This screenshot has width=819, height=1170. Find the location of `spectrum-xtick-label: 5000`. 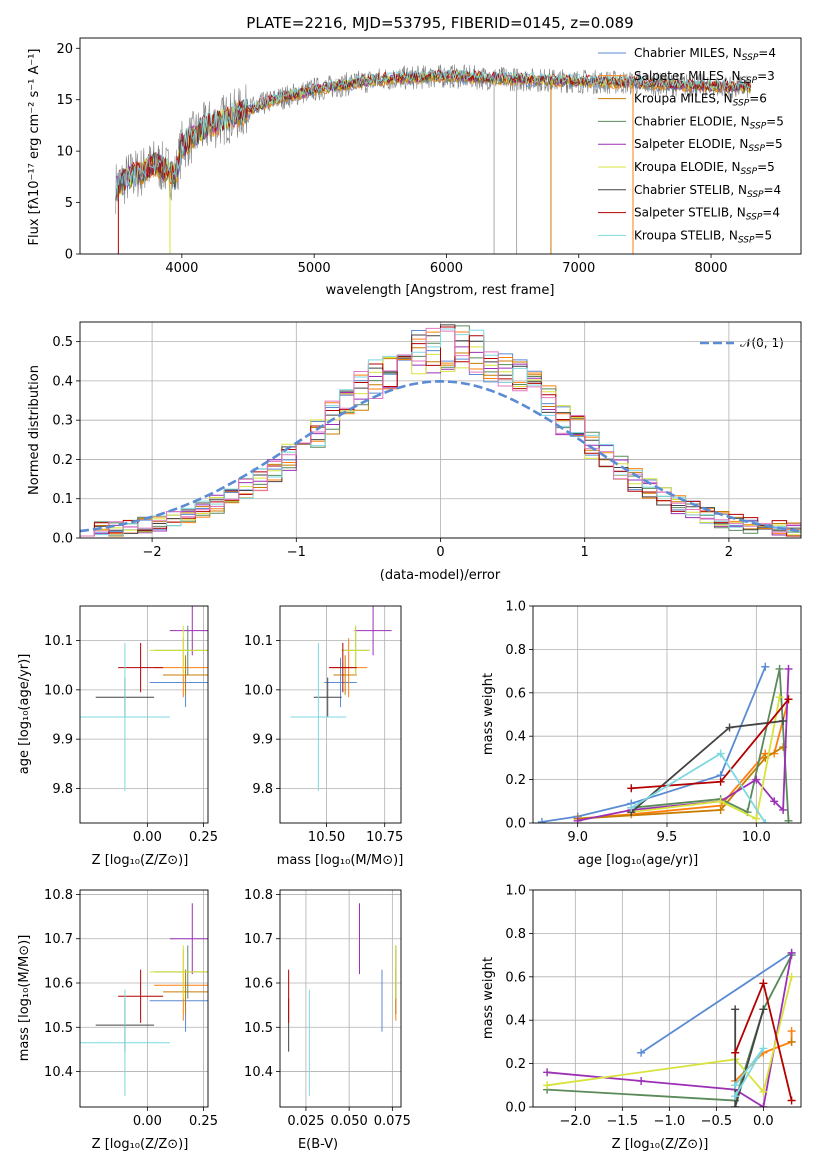

spectrum-xtick-label: 5000 is located at coordinates (314, 268).